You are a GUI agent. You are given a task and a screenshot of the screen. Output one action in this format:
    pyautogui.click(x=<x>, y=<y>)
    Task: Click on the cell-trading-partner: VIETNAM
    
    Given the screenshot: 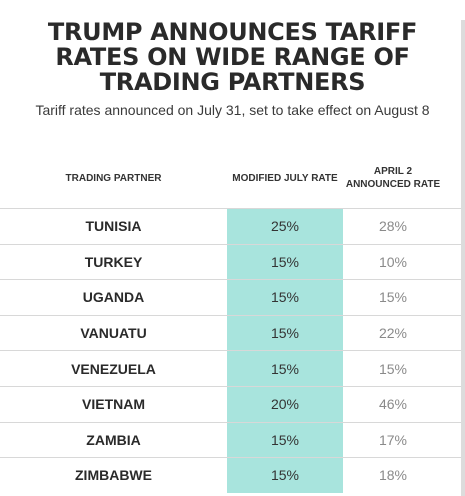 What is the action you would take?
    pyautogui.click(x=113, y=404)
    